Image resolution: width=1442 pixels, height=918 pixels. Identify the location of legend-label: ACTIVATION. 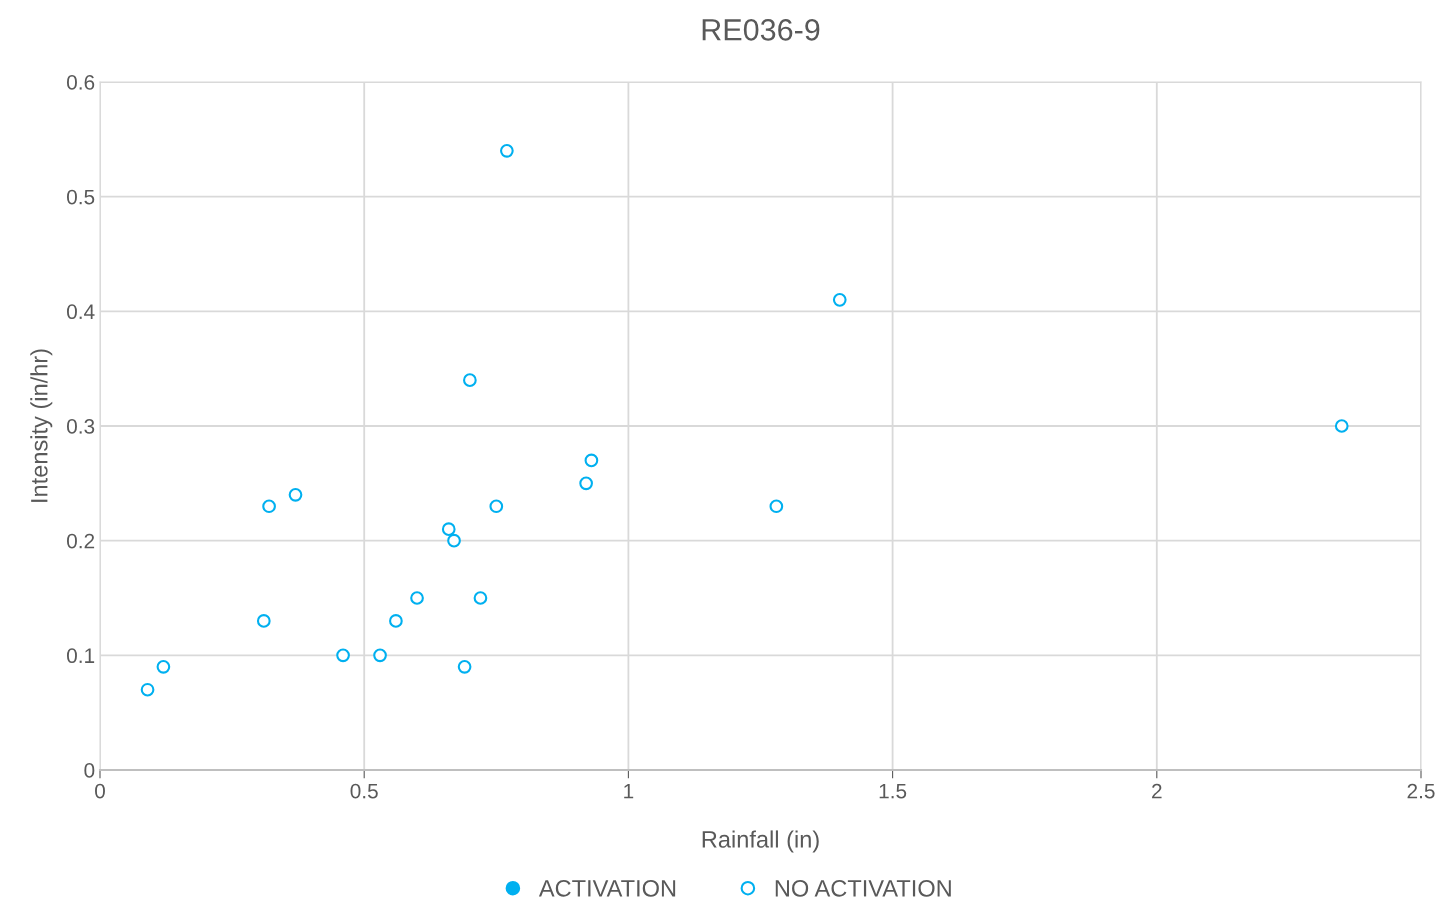
(607, 888).